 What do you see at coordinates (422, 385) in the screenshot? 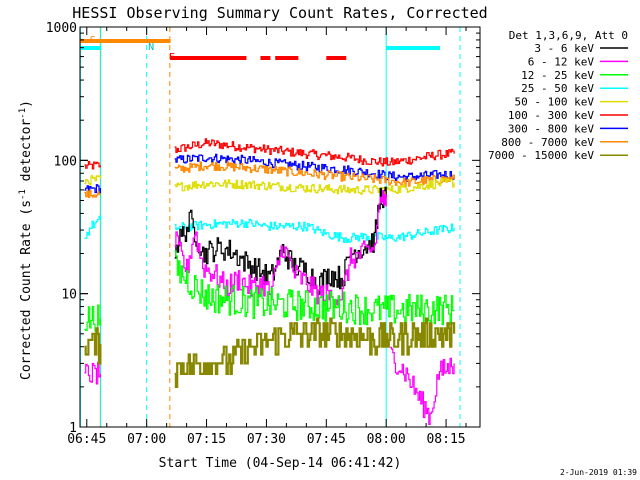
I see `curve-6-12keV-seg2` at bounding box center [422, 385].